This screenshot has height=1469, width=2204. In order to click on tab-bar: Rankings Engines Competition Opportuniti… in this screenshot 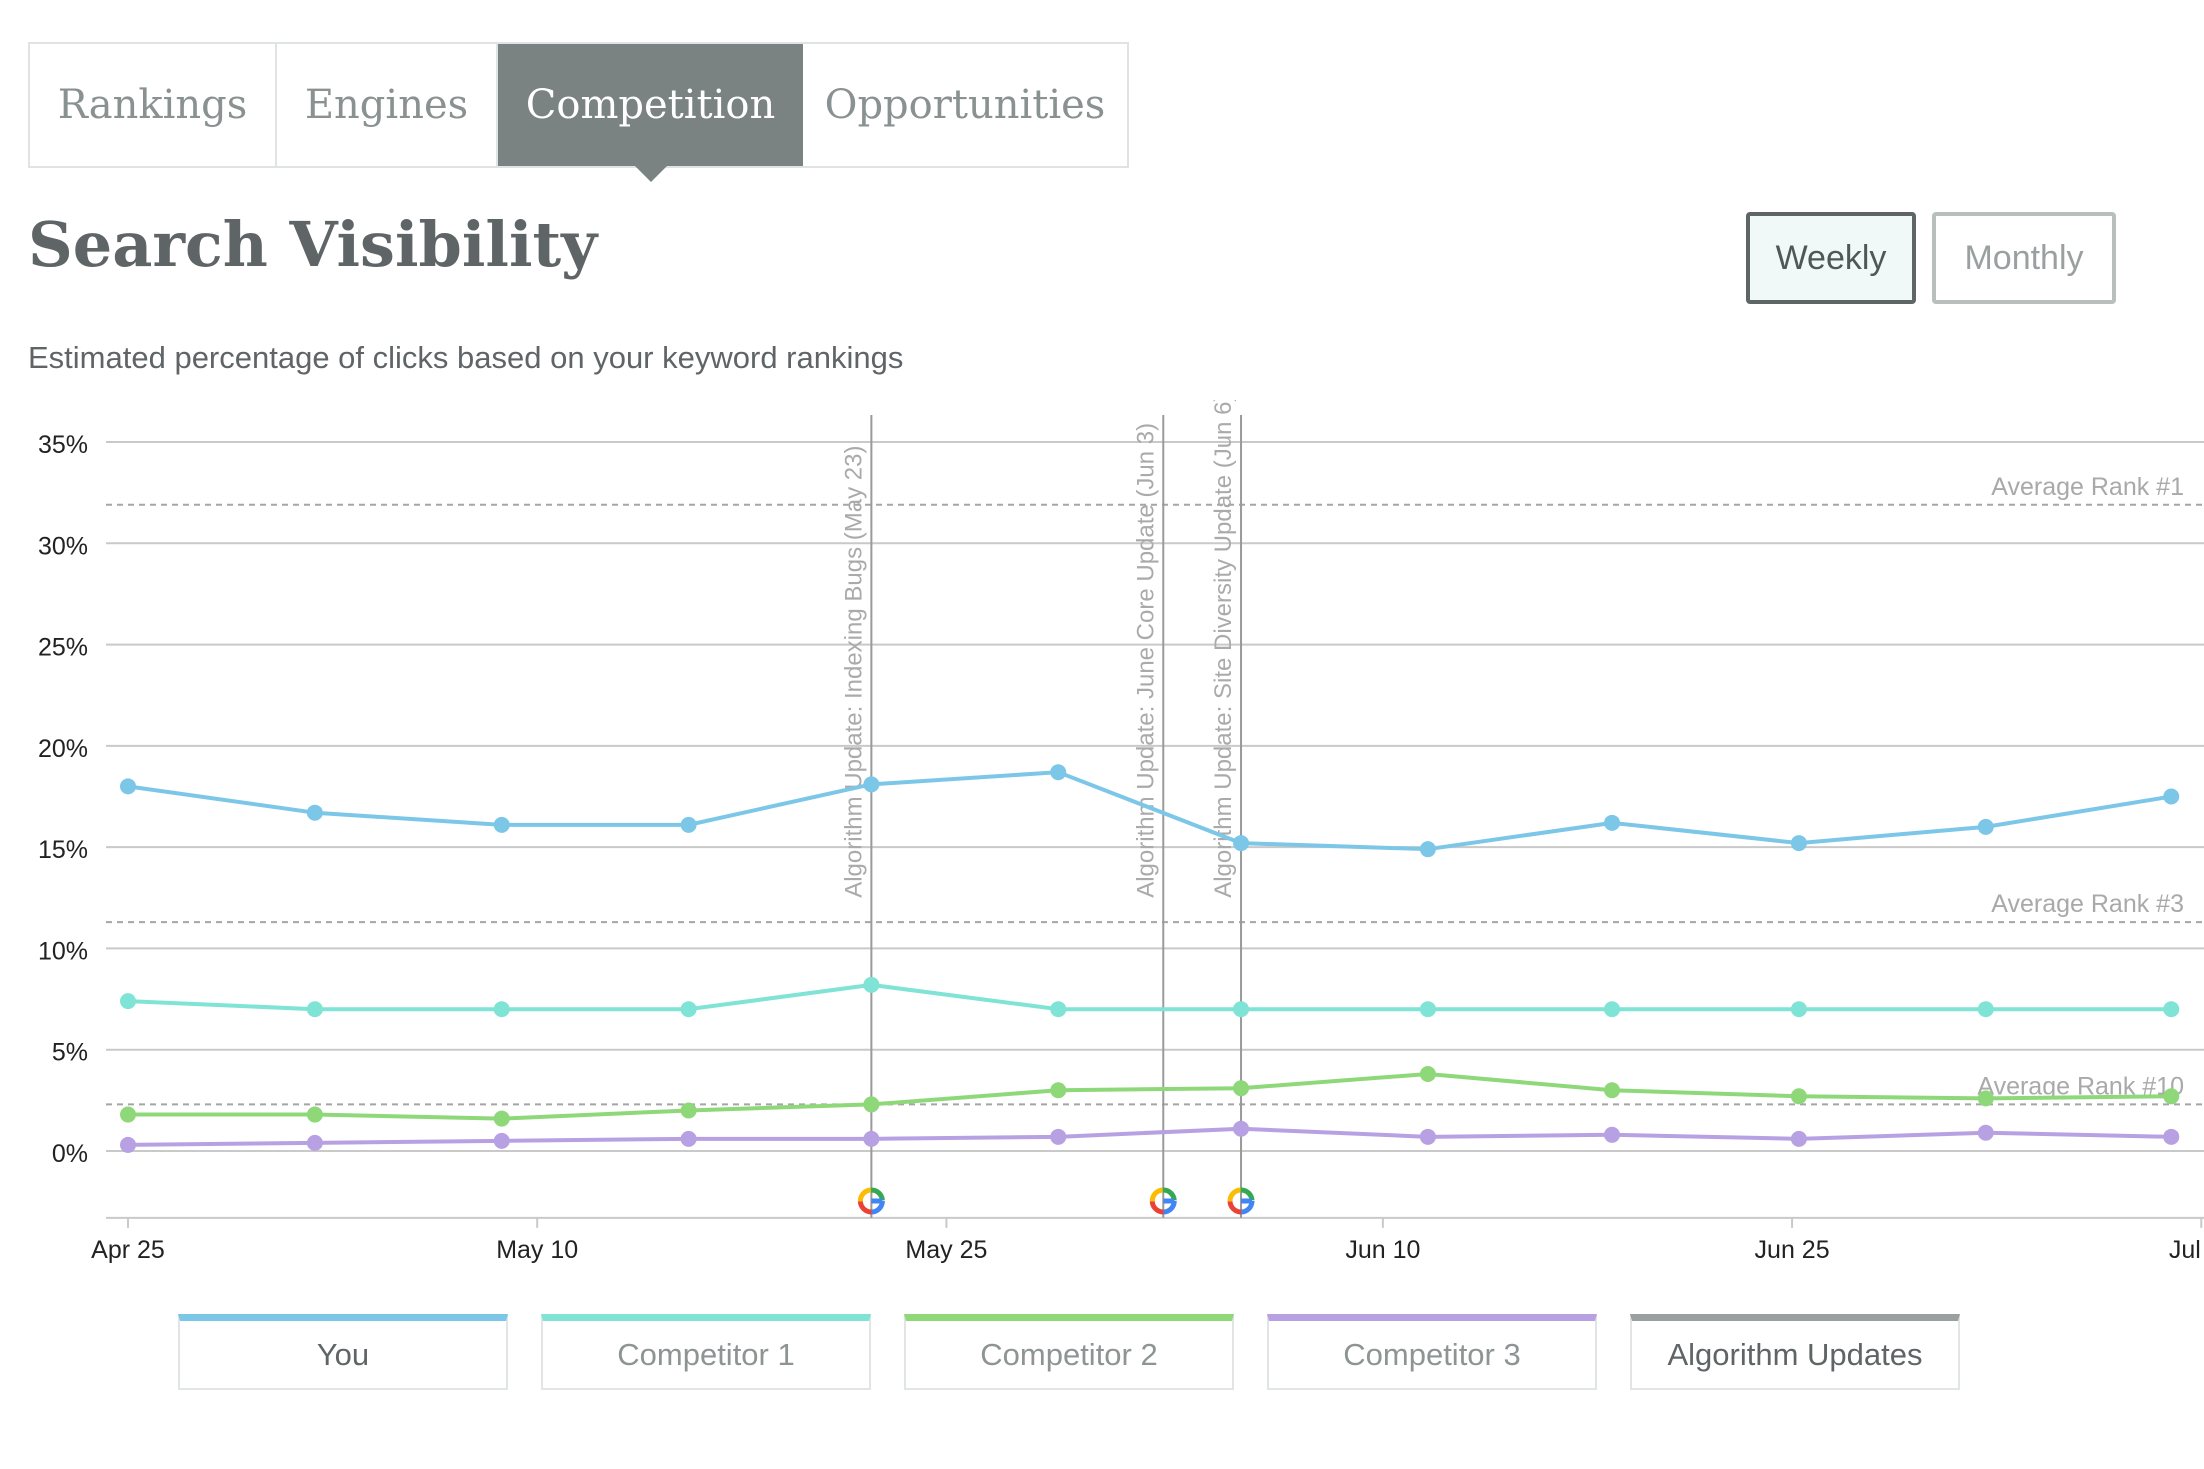, I will do `click(578, 112)`.